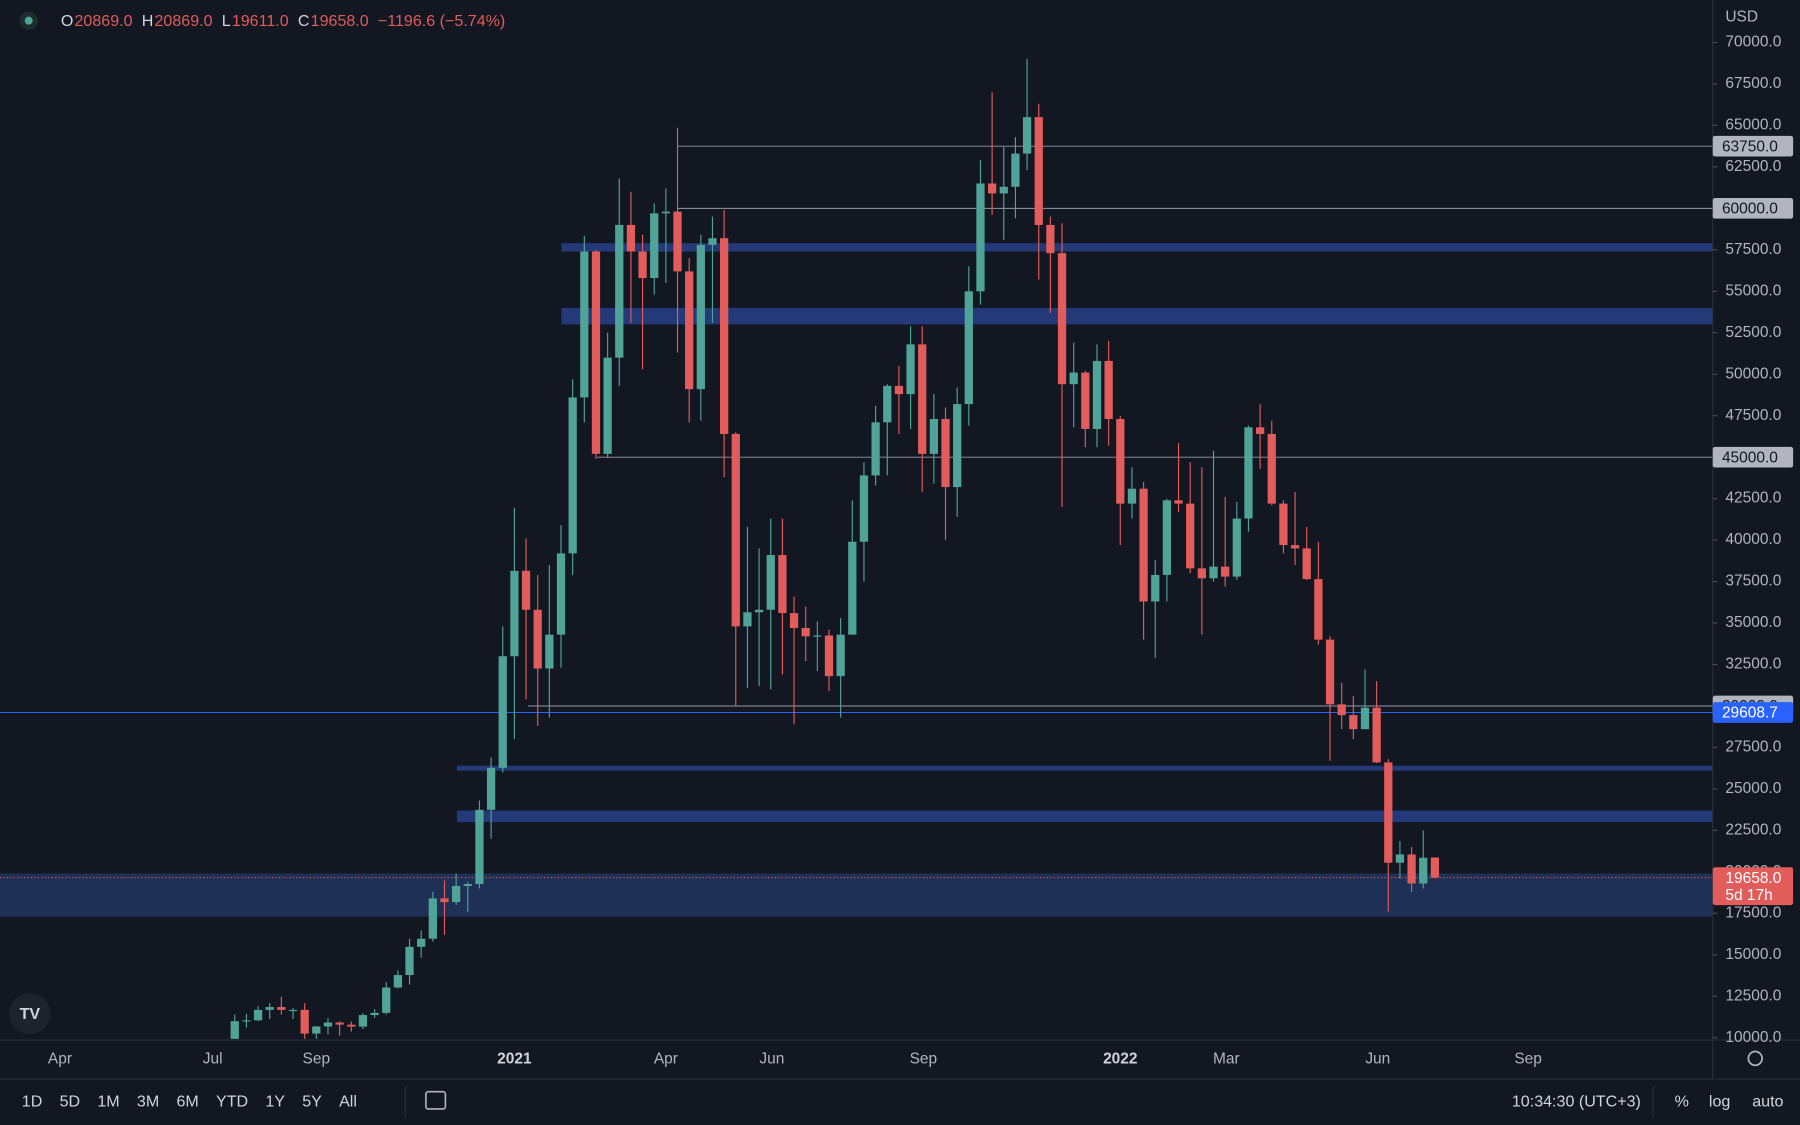 This screenshot has width=1800, height=1125. I want to click on last-price-bg, so click(1753, 886).